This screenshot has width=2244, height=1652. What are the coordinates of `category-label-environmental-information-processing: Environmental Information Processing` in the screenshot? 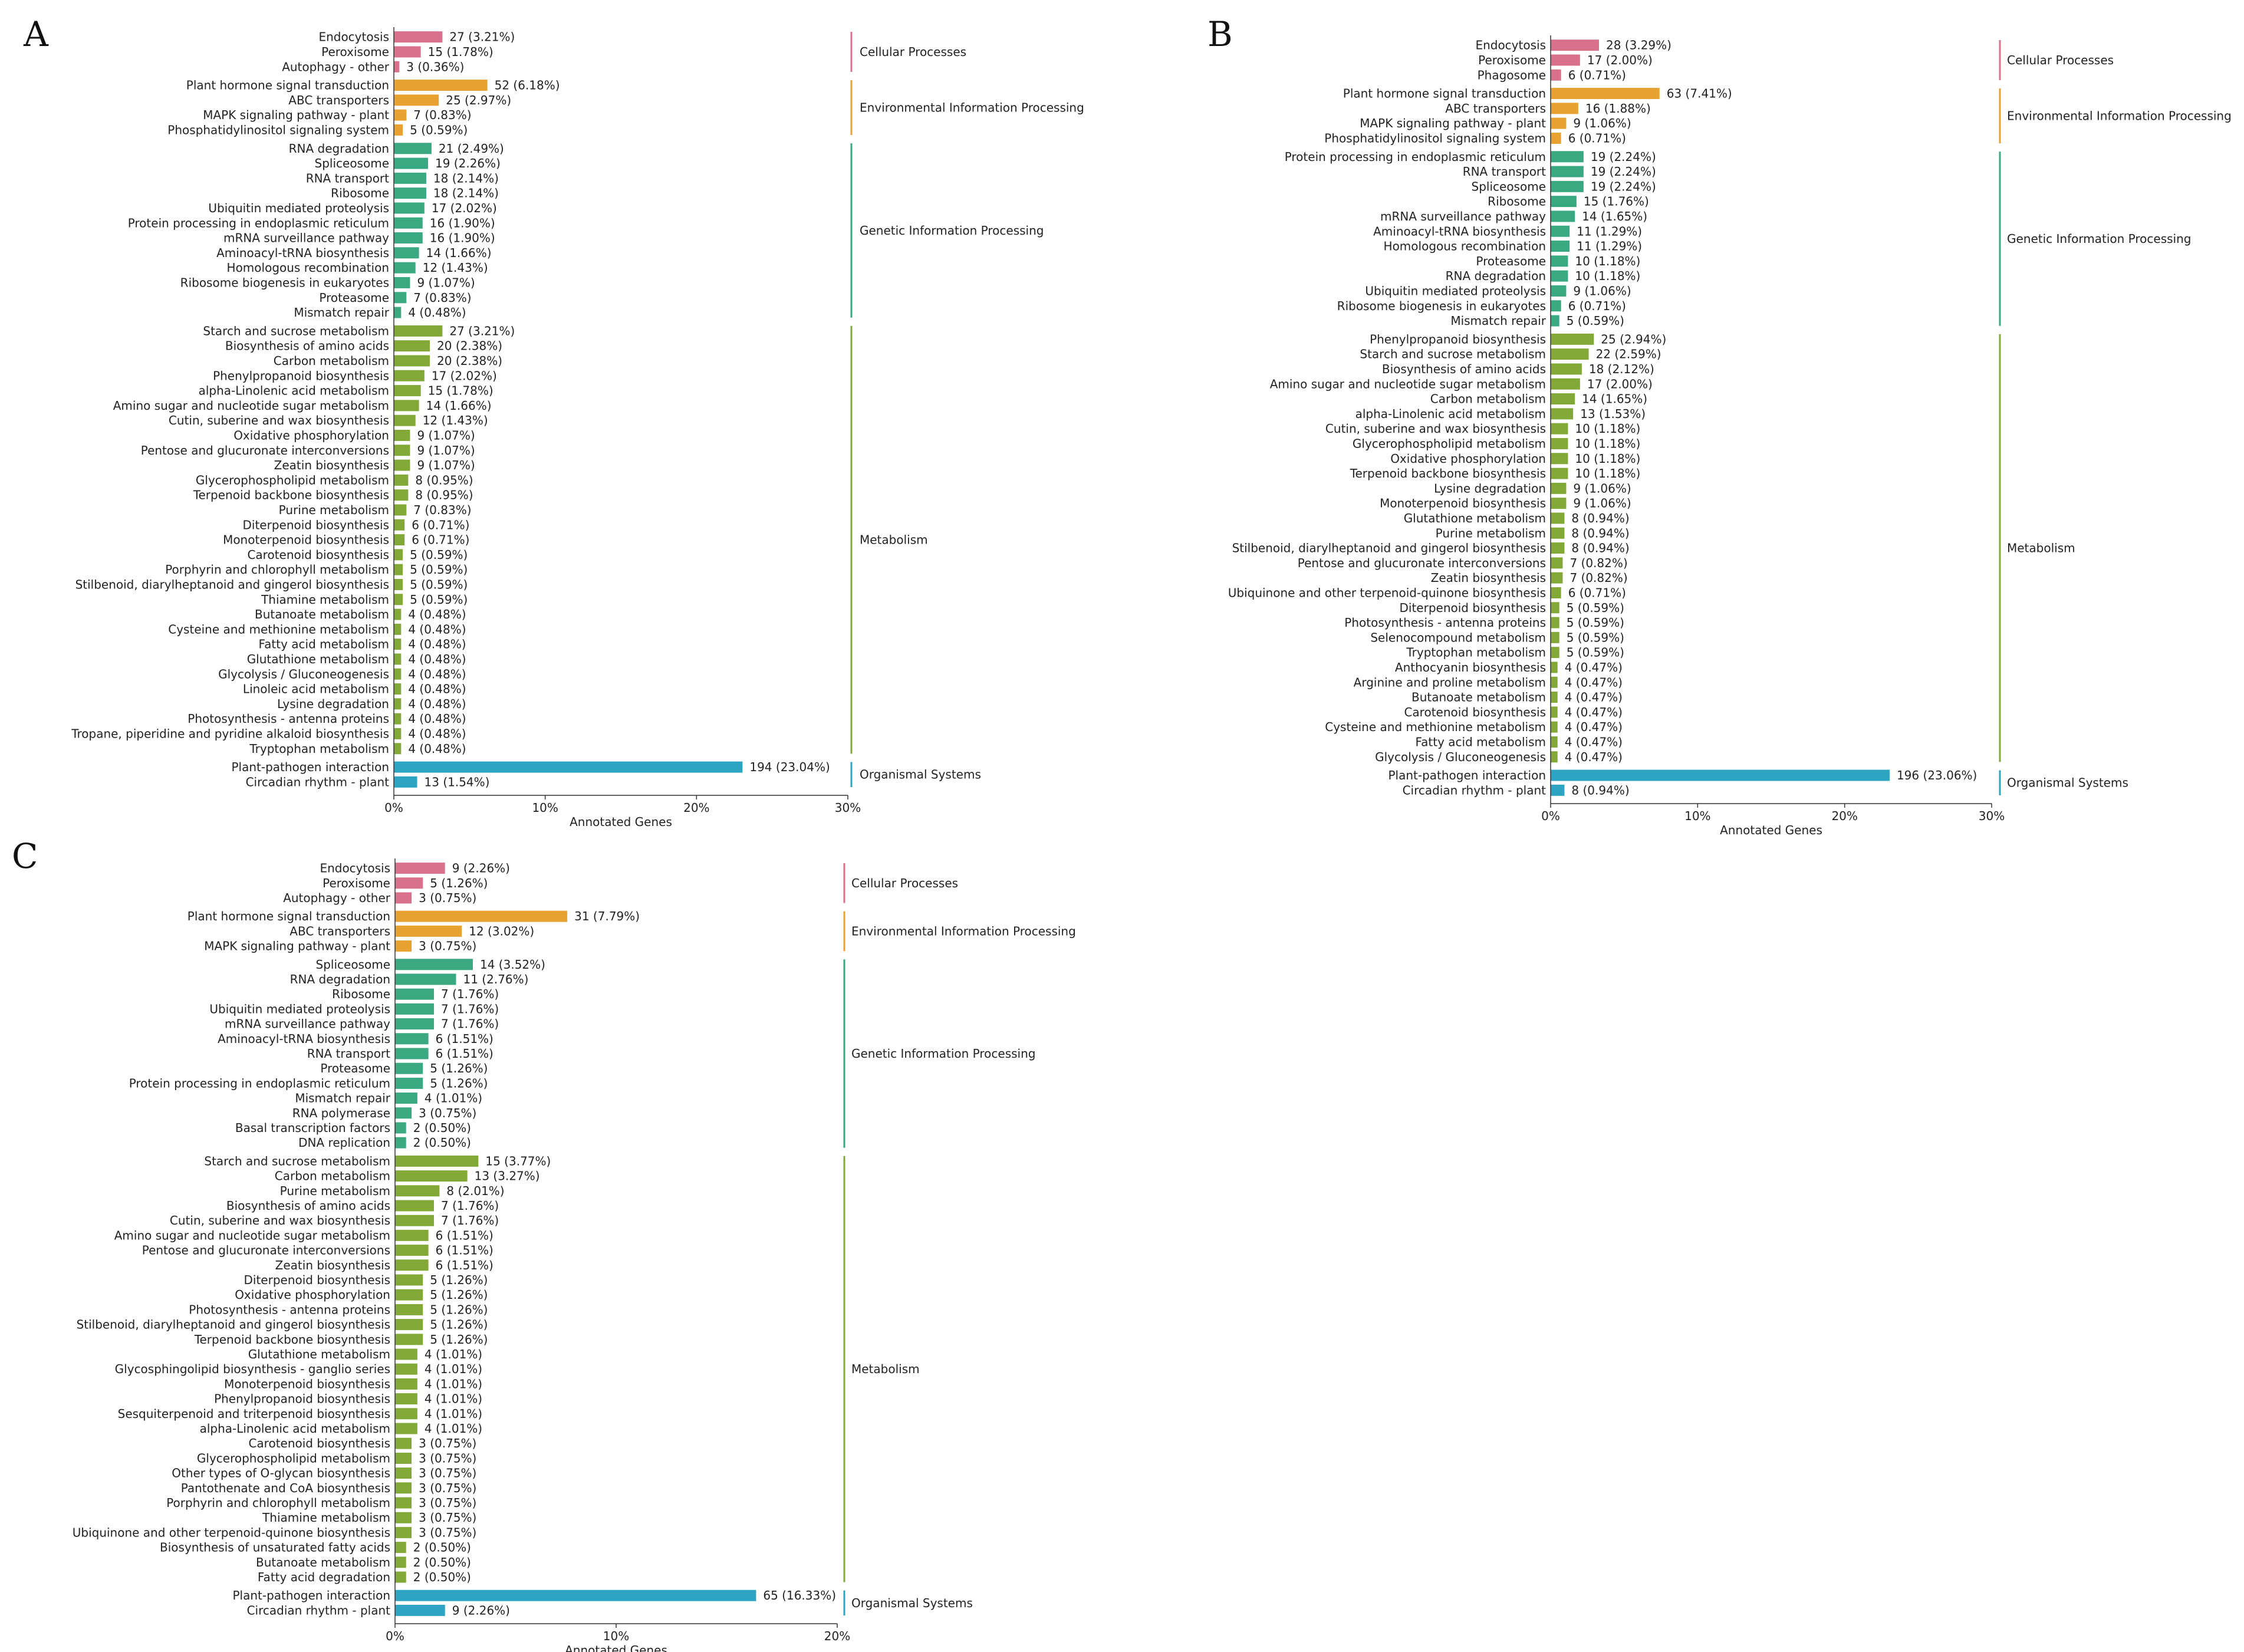 It's located at (2119, 116).